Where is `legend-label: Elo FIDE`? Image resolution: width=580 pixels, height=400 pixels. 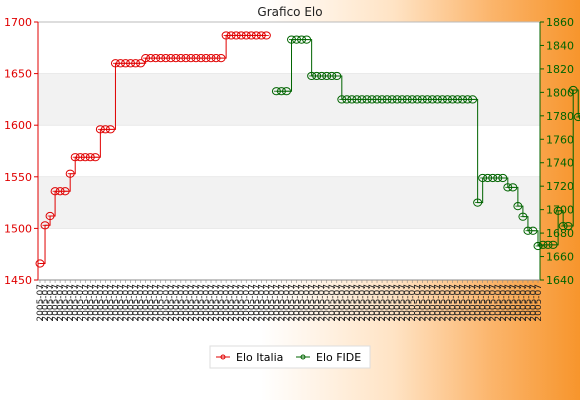
legend-label: Elo FIDE is located at coordinates (338, 357).